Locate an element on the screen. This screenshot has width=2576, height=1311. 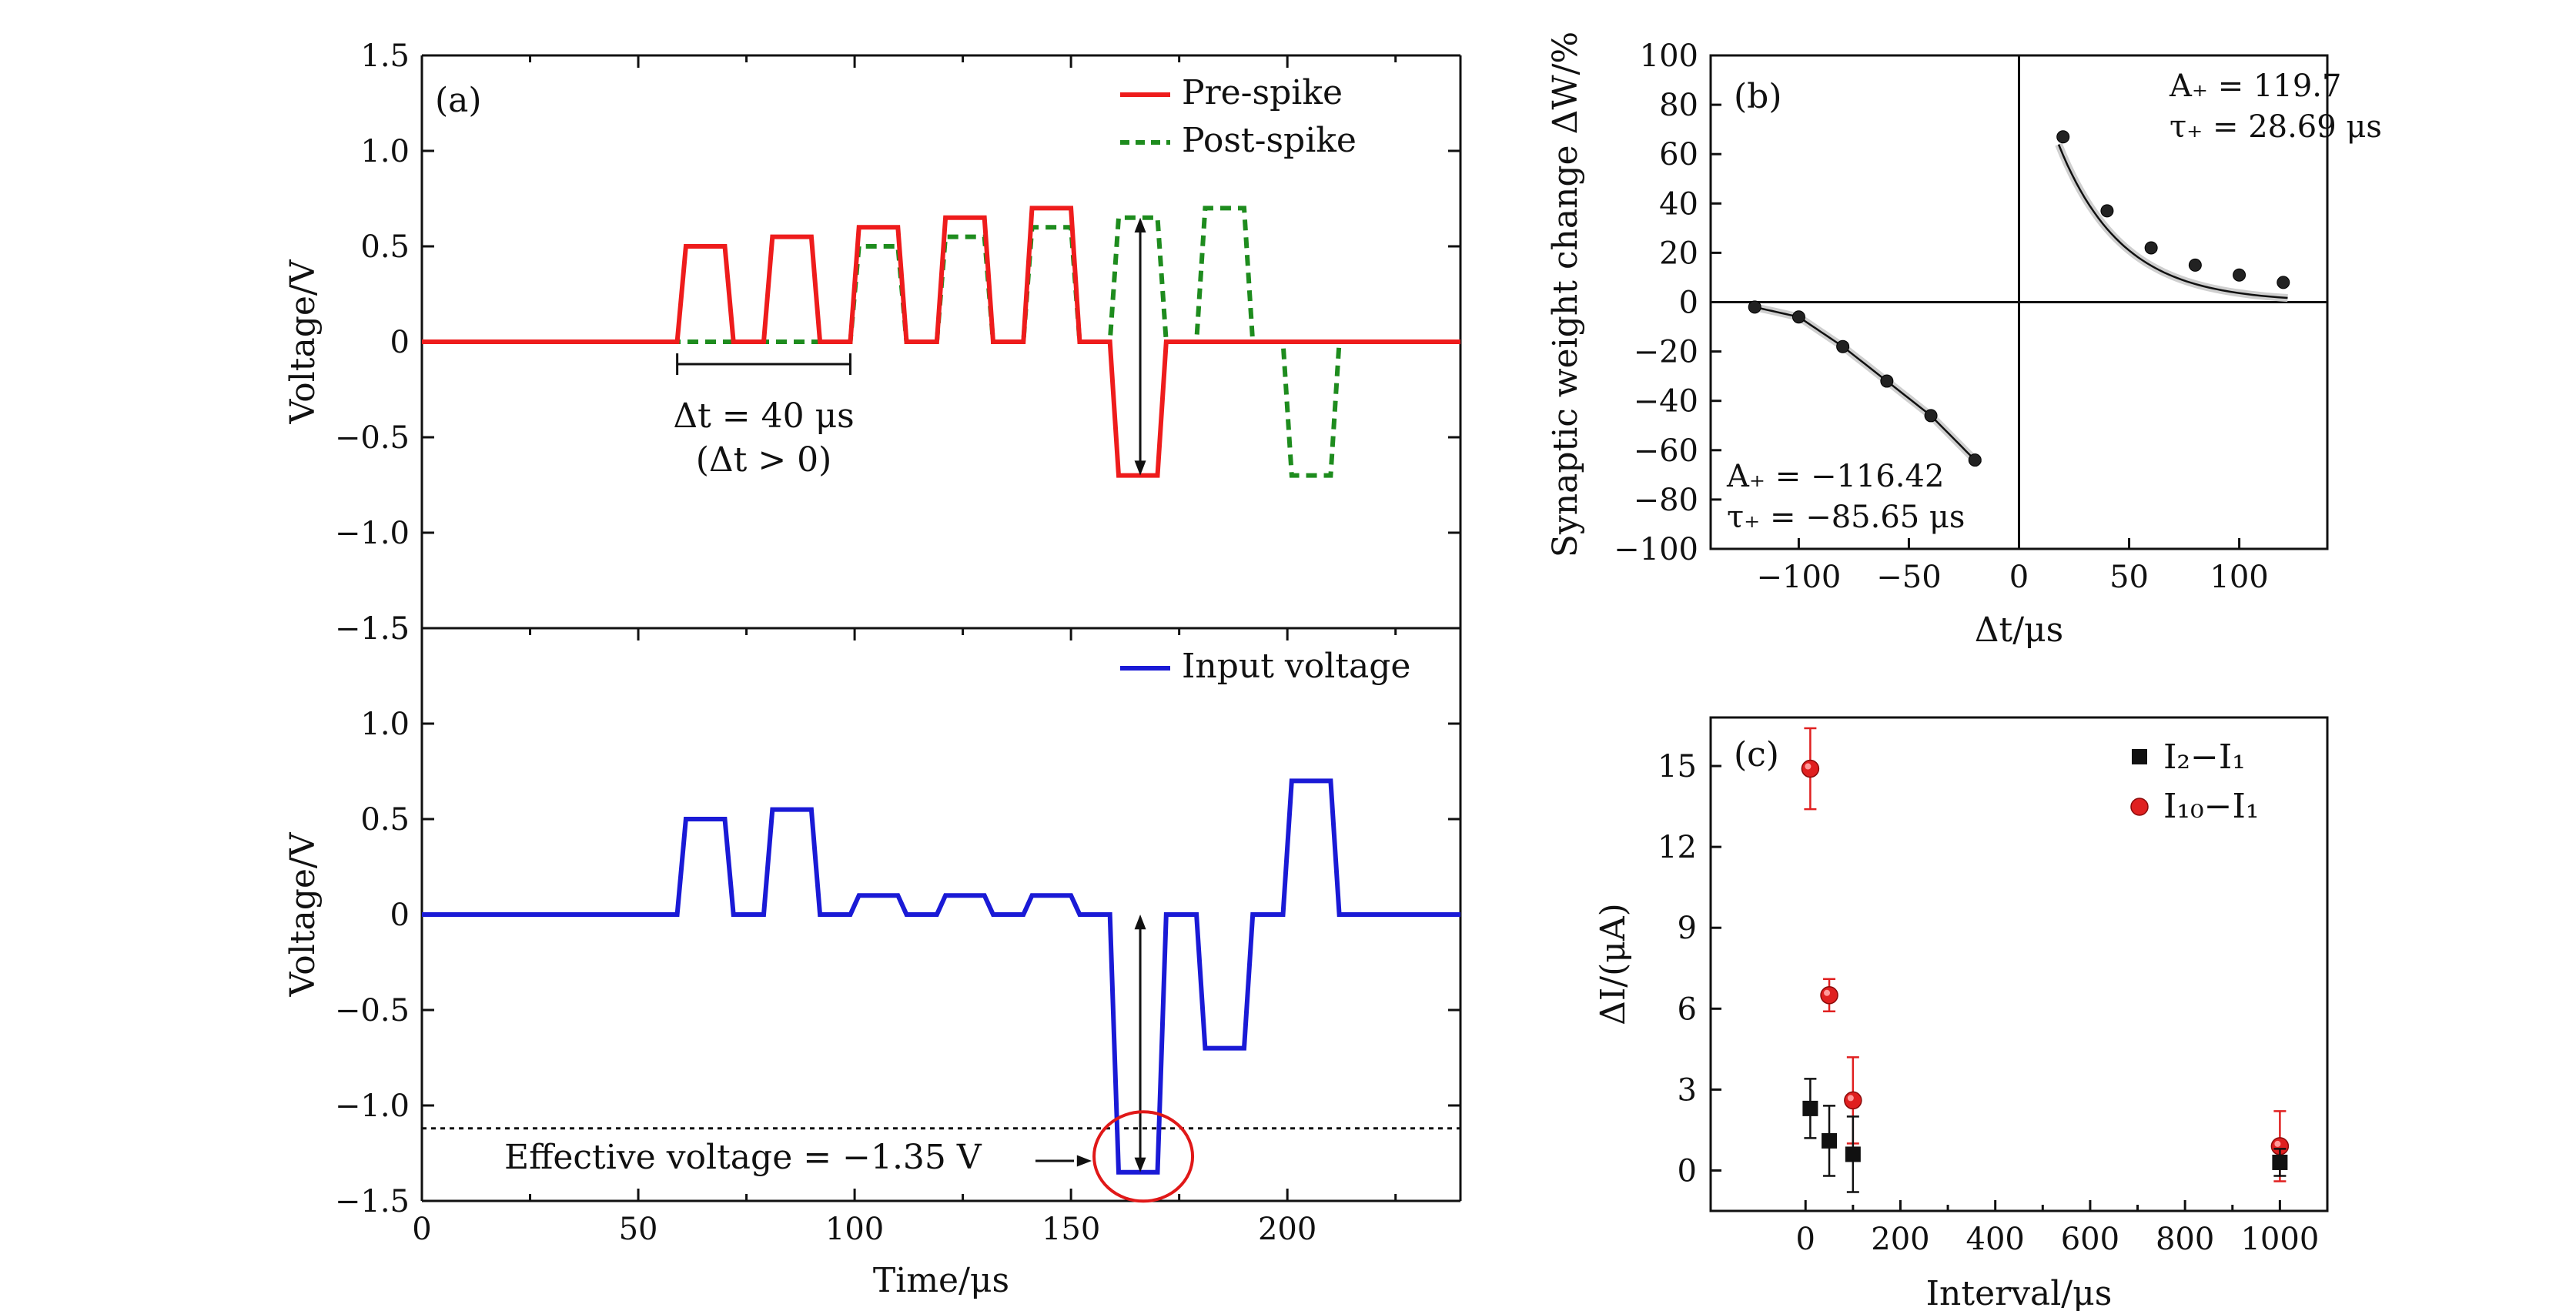
x-axis-label: Time/μs is located at coordinates (941, 1280).